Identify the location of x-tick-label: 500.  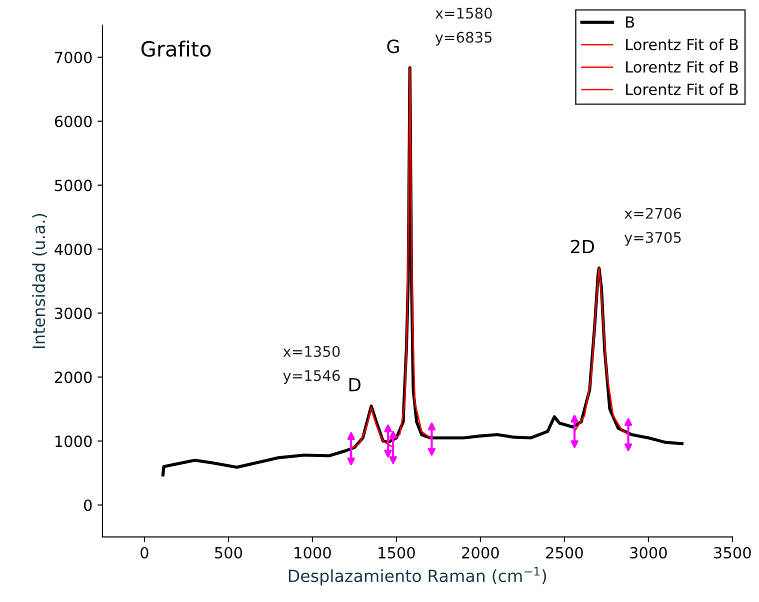
(228, 552).